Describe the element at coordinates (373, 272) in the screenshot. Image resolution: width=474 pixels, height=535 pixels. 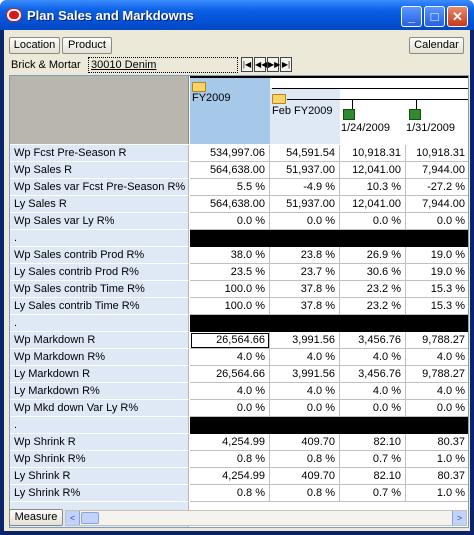
I see `value-cell: 30.6 %` at that location.